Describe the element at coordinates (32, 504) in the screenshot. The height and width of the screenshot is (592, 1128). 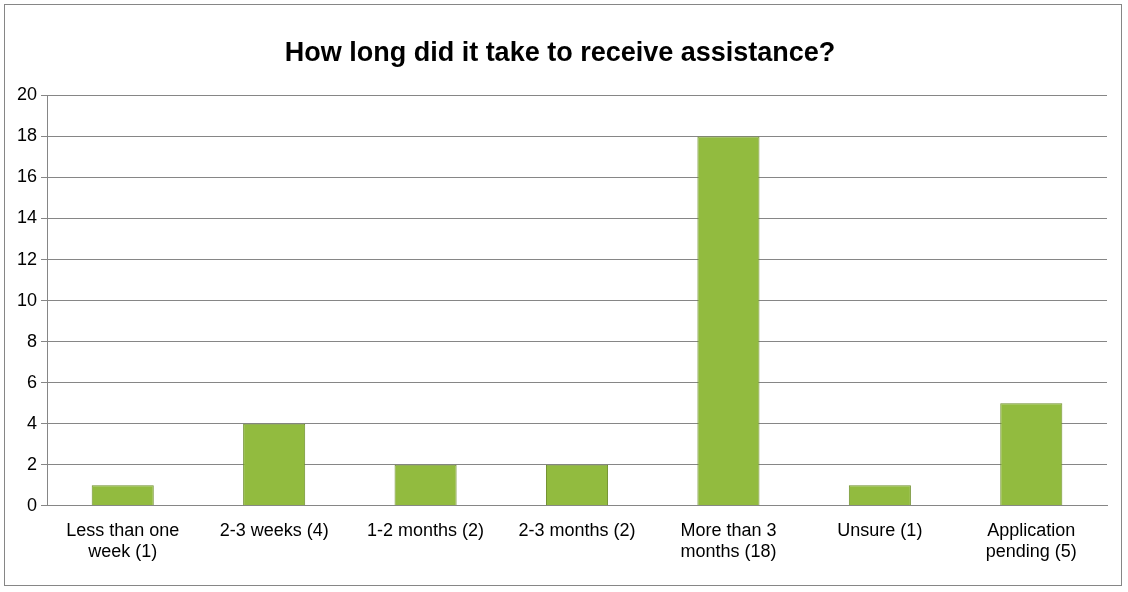
I see `y-tick-label: 0` at that location.